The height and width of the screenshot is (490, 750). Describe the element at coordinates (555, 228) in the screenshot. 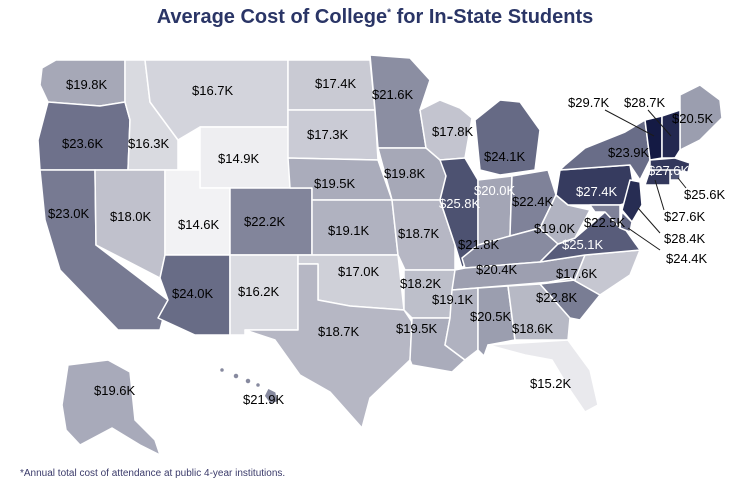

I see `label-west-virginia: $19.0K` at that location.